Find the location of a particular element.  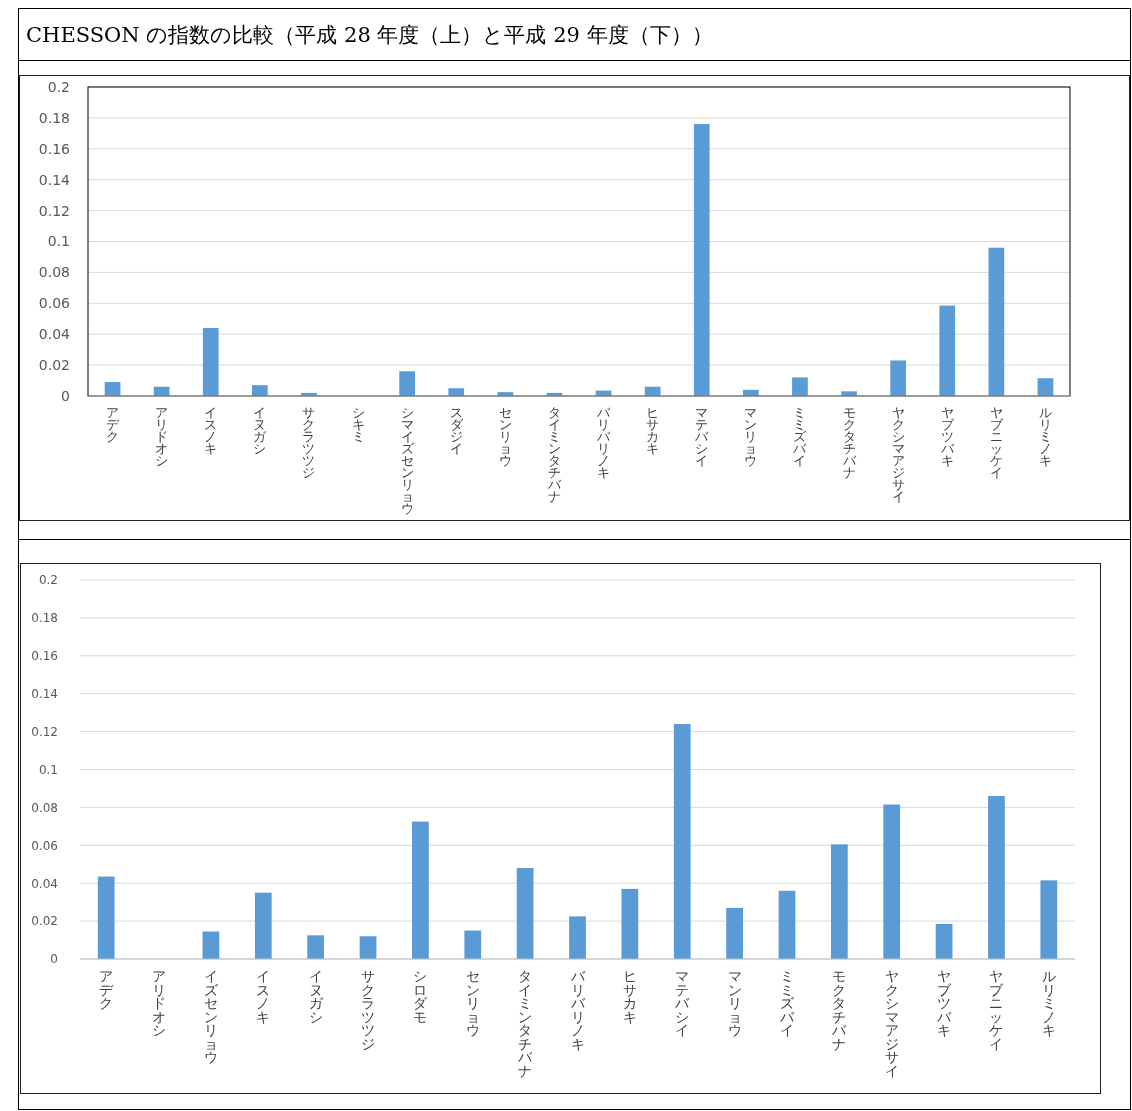

x-tick-label: シキミ is located at coordinates (358, 424).